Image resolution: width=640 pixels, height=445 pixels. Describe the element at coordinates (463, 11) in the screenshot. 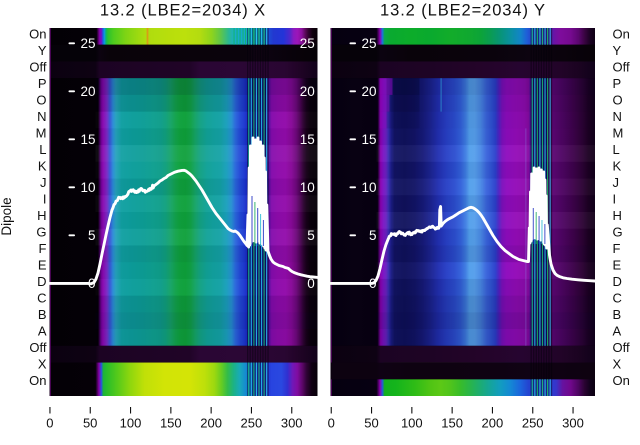

I see `svg-text: 13.2 (LBE2=2034) Y` at that location.